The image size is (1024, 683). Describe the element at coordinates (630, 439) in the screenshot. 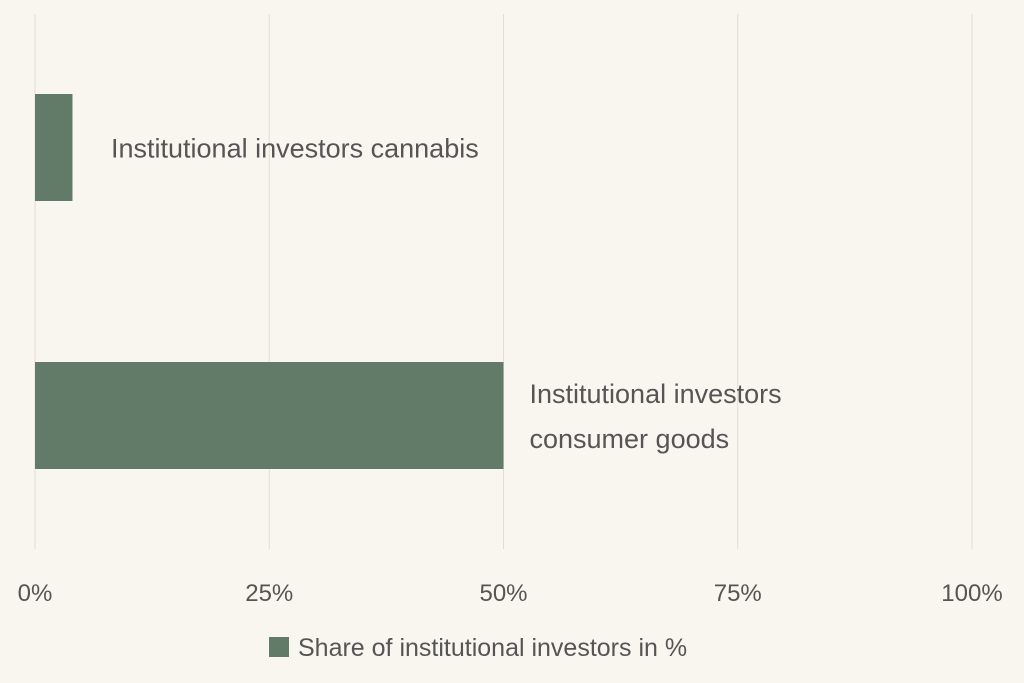

I see `bar-label-line: consumer goods` at that location.